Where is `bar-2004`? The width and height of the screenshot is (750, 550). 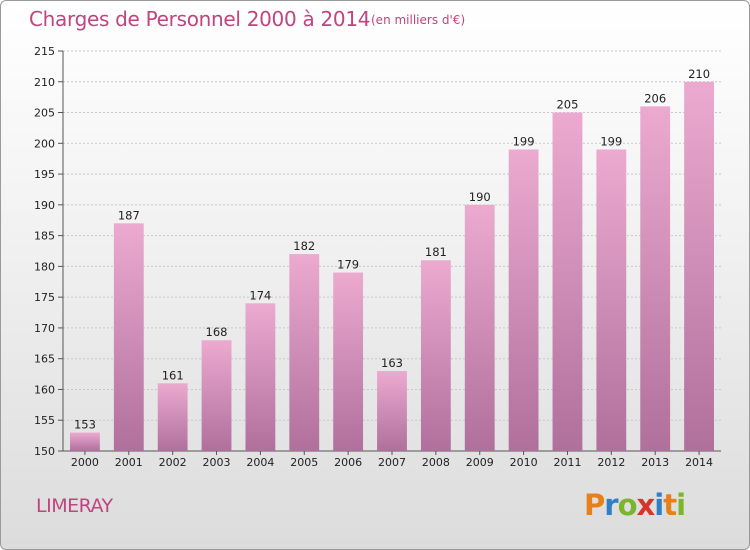 bar-2004 is located at coordinates (260, 377).